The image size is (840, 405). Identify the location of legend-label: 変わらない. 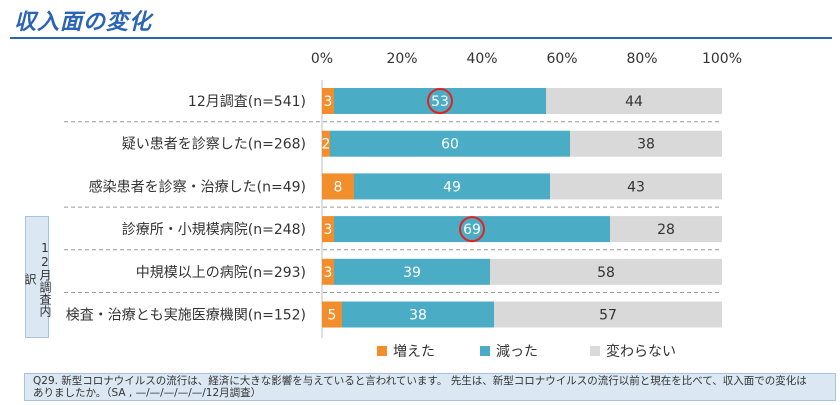
(641, 351).